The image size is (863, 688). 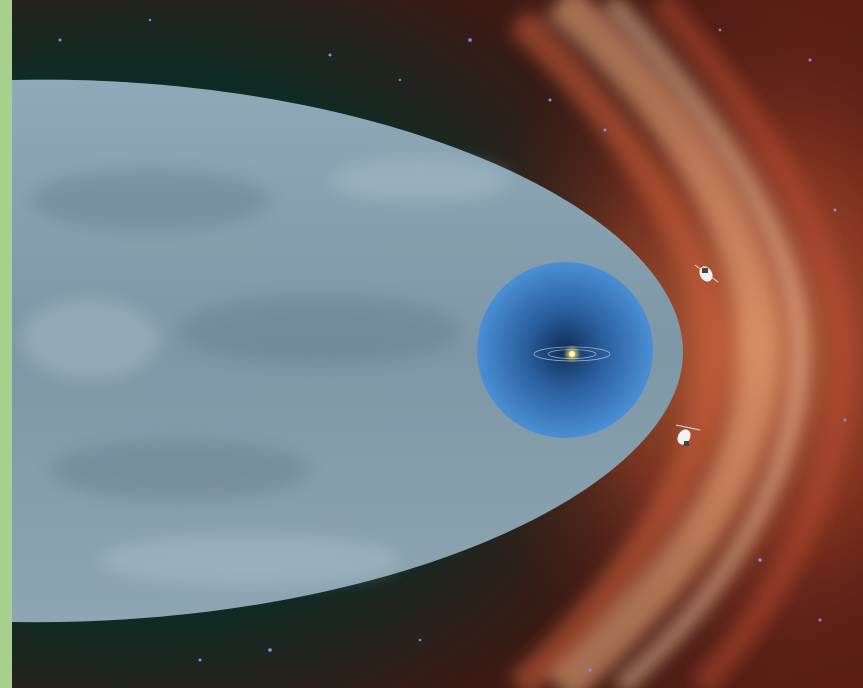 I want to click on sun, so click(x=572, y=354).